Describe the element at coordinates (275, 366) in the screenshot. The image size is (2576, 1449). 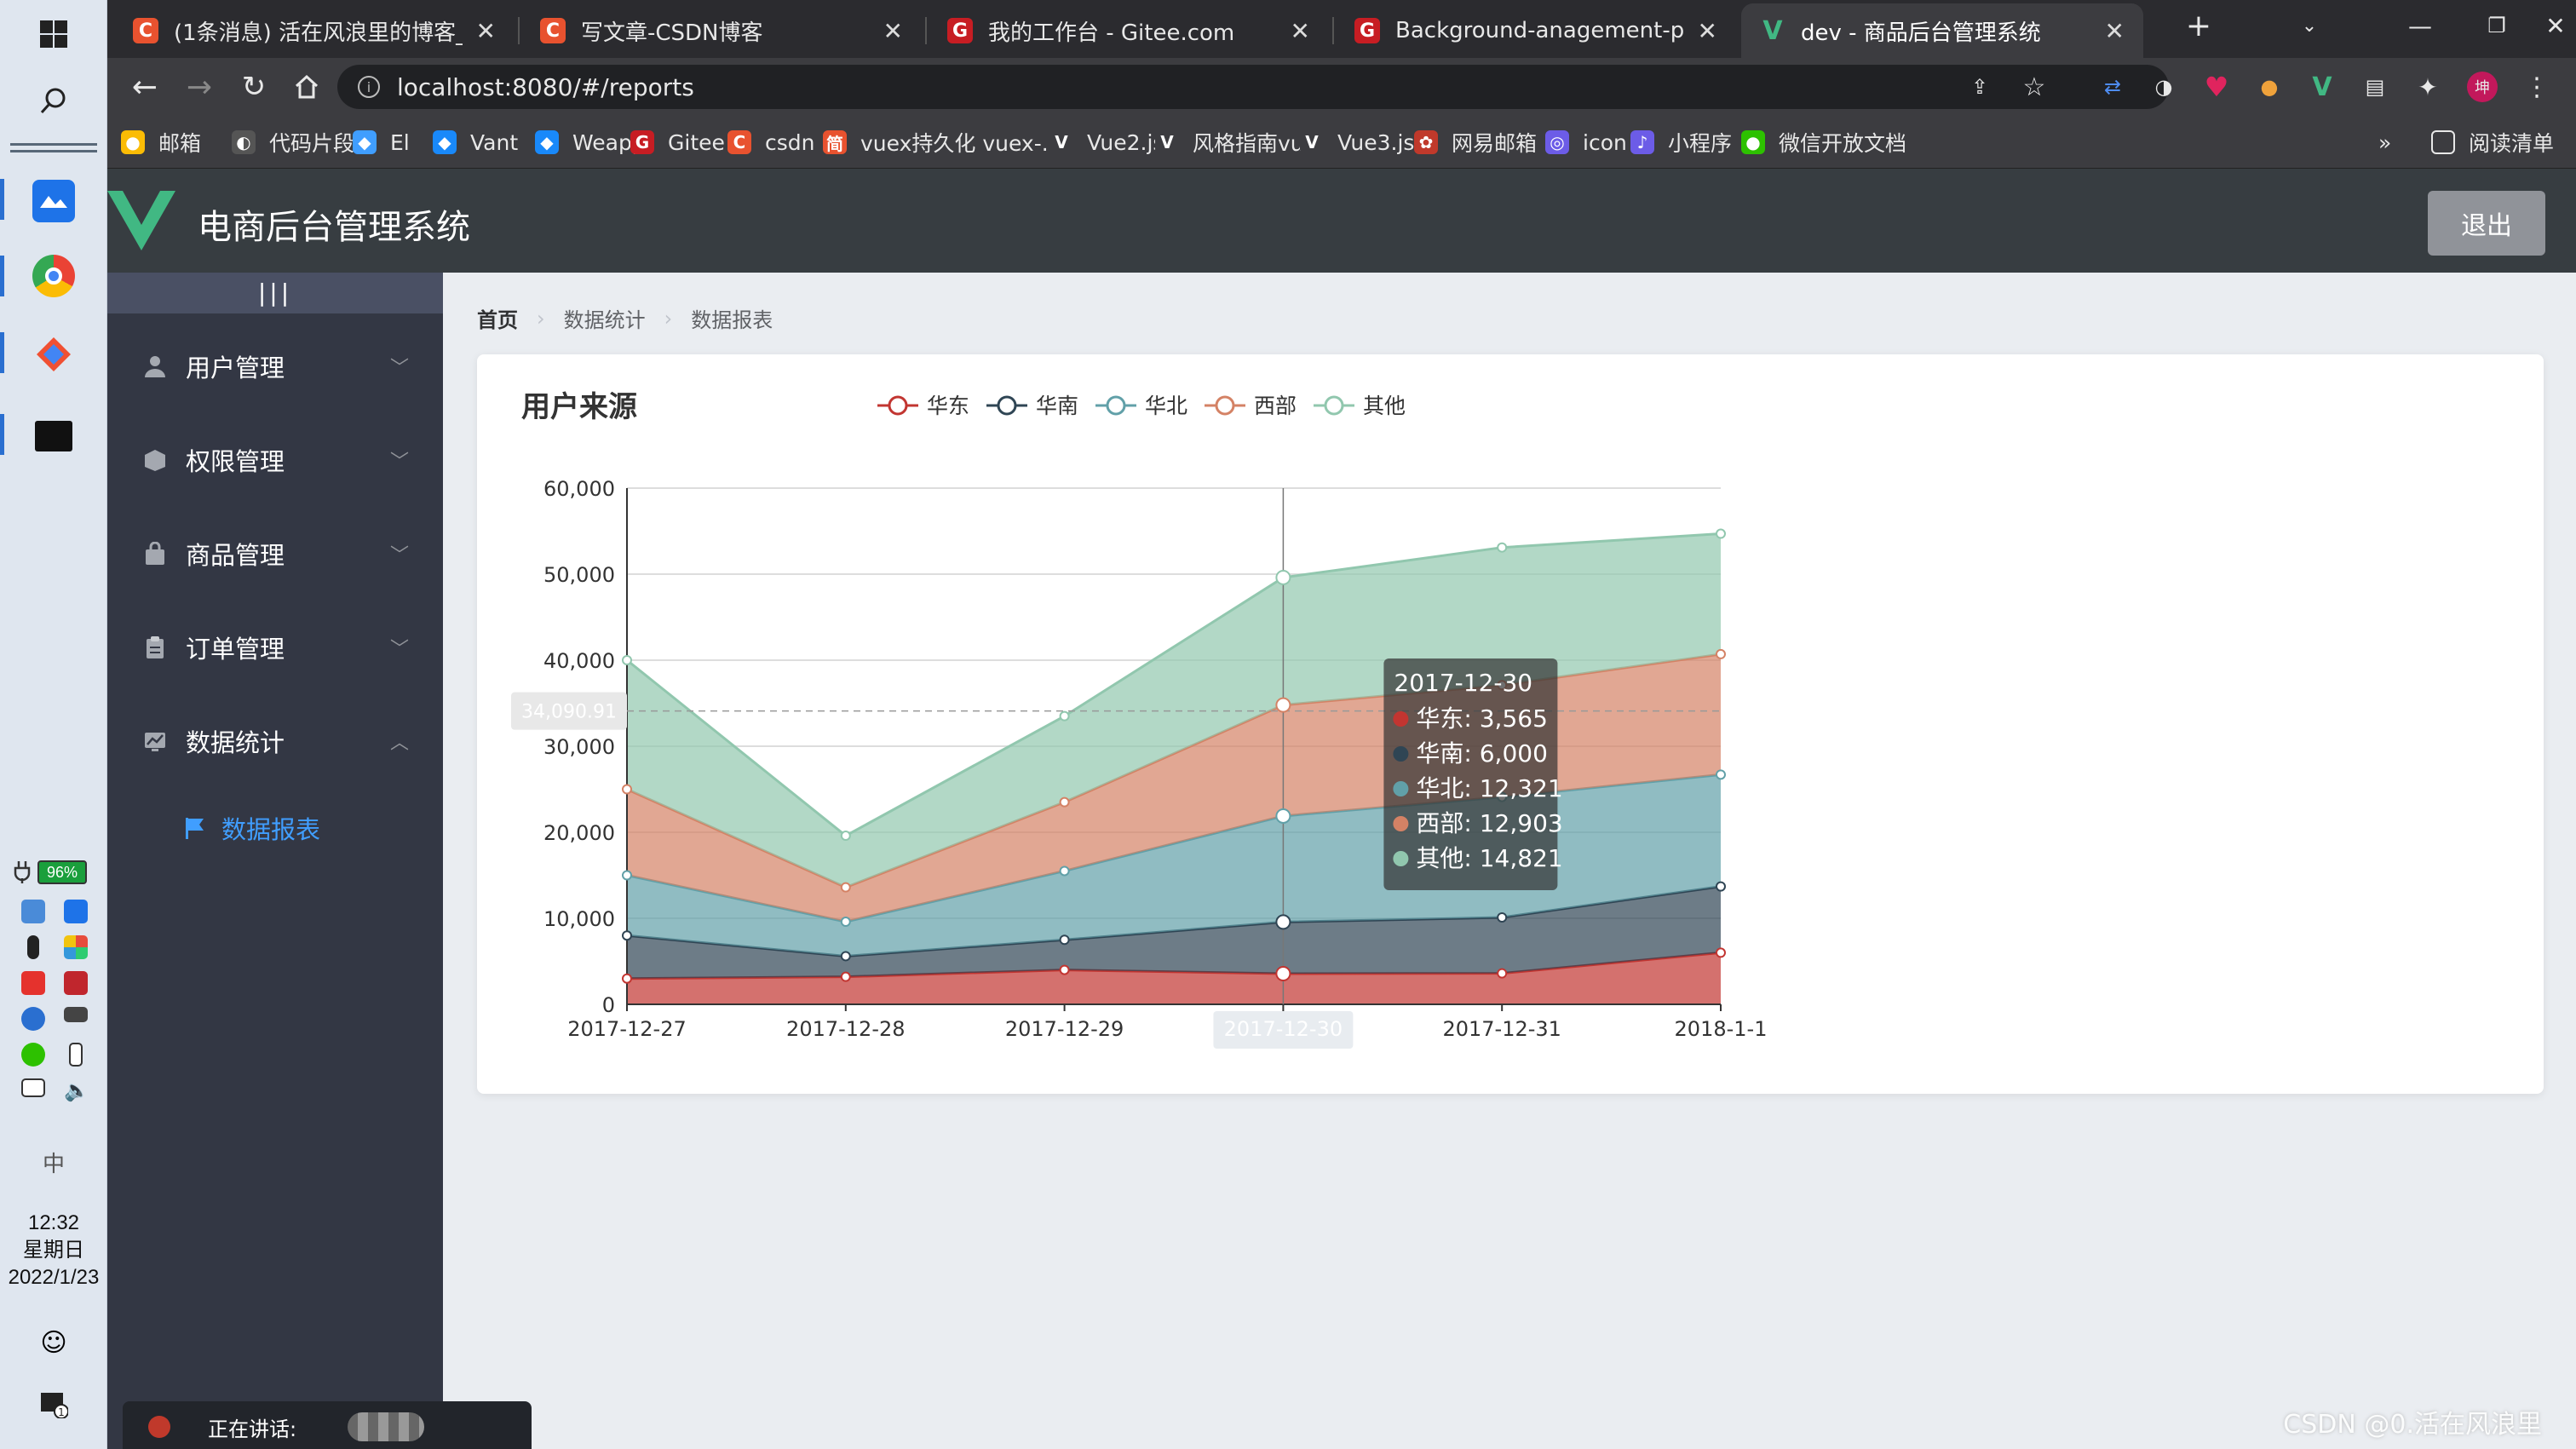
I see `sidebar-item-users: 用户管理 ﹀` at that location.